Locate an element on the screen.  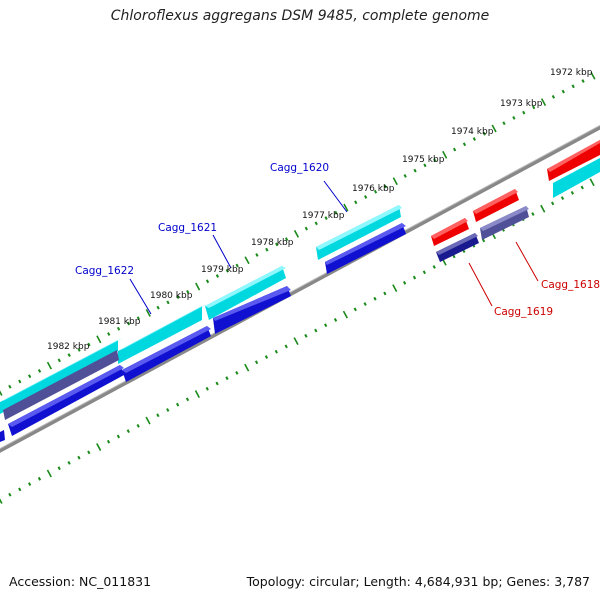
kbp-label: 1974 kbp is located at coordinates (472, 132).